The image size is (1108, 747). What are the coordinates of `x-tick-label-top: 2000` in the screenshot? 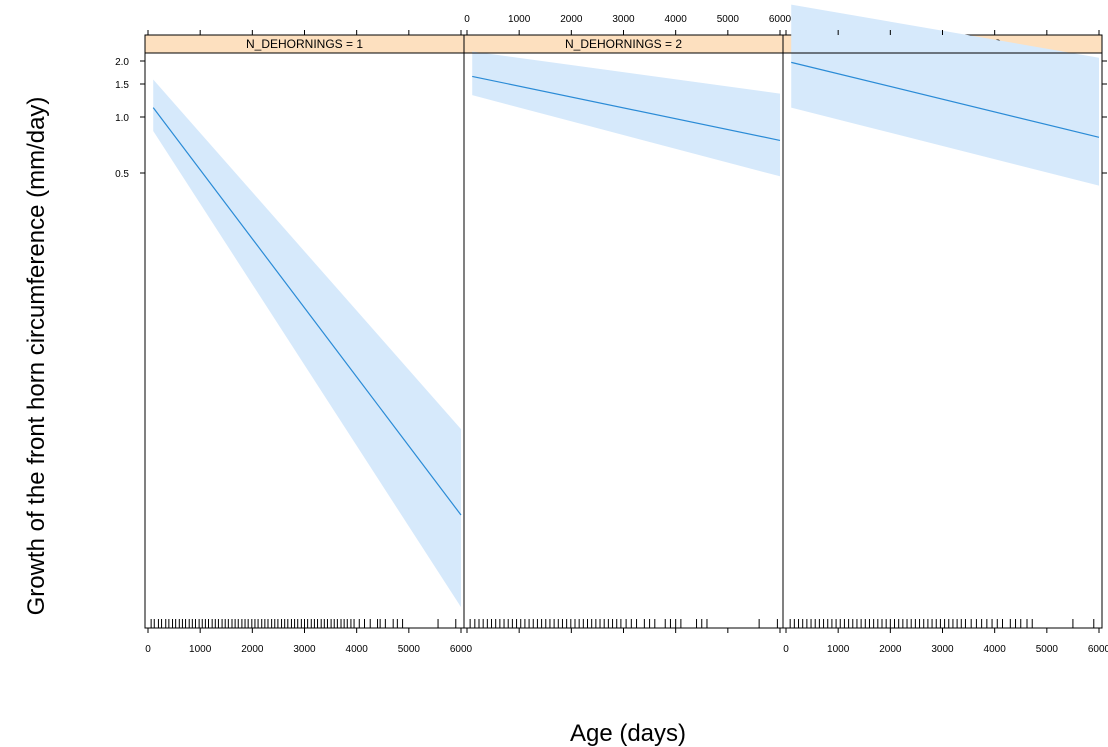 It's located at (571, 19).